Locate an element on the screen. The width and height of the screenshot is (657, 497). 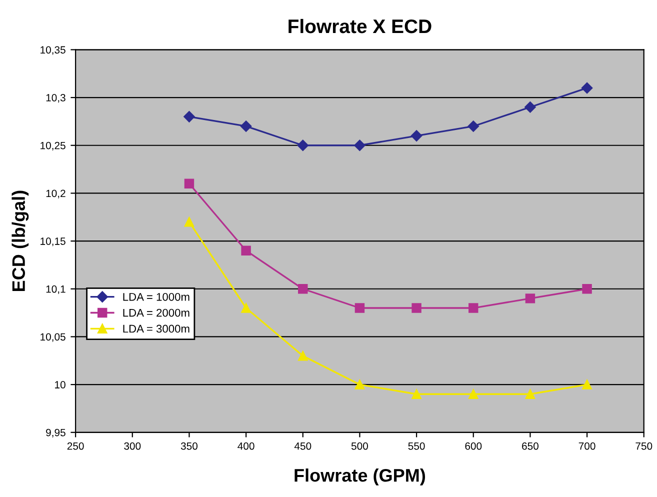
y-tick-label: 10 is located at coordinates (60, 384).